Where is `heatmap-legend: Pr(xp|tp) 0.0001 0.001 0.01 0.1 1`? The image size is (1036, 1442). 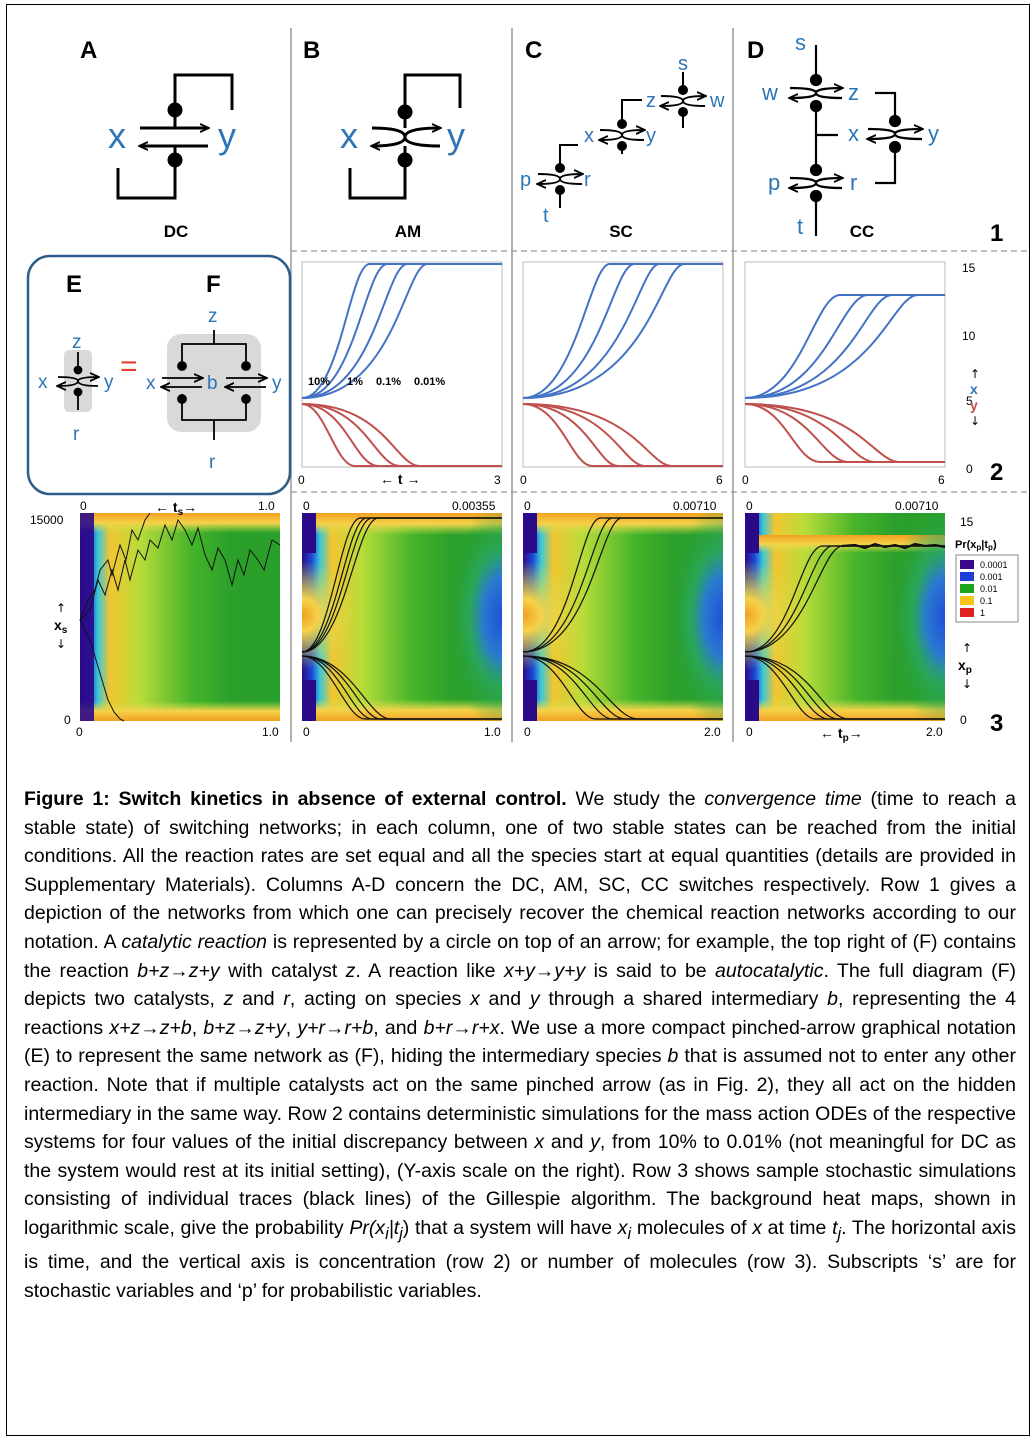
heatmap-legend: Pr(xp|tp) 0.0001 0.001 0.01 0.1 1 is located at coordinates (987, 581).